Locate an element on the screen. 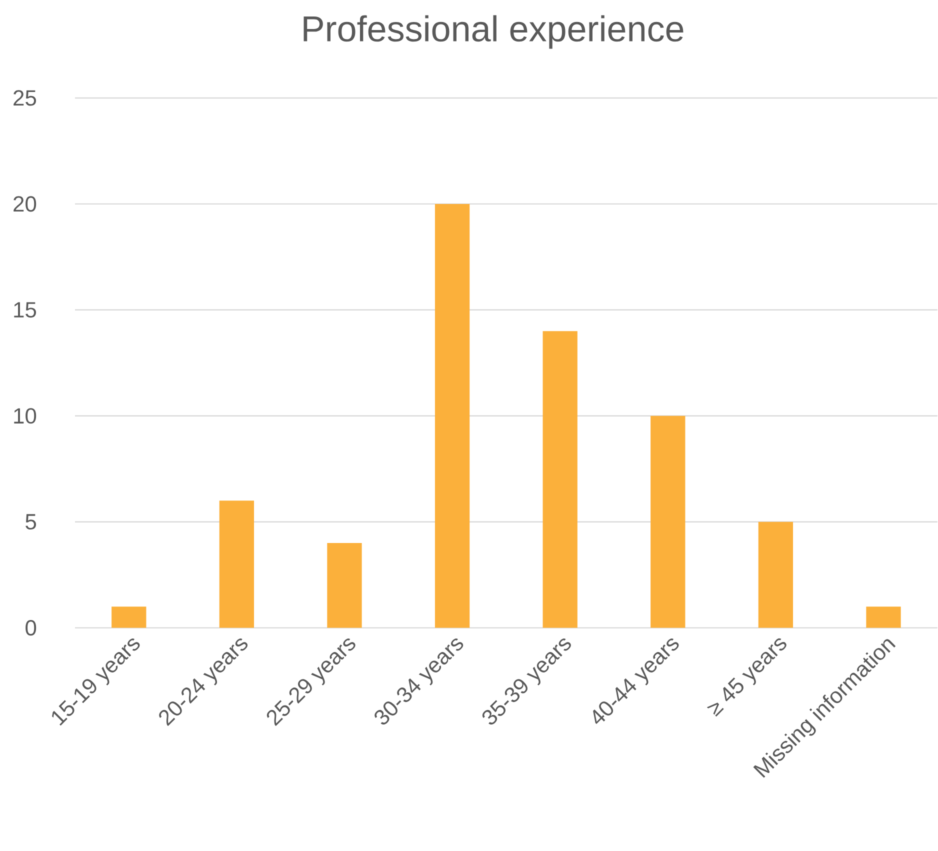 Image resolution: width=938 pixels, height=851 pixels. y-tick-label: 20 is located at coordinates (25, 204).